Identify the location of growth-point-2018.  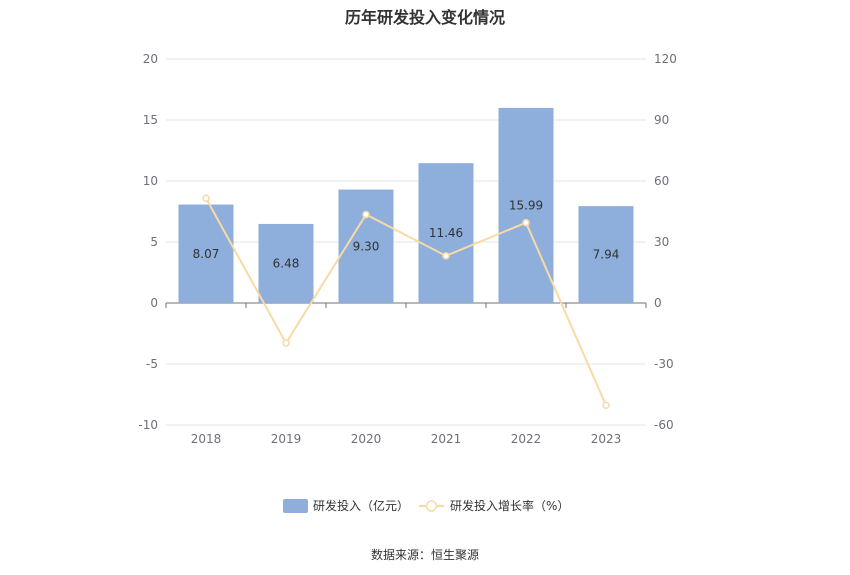
(206, 198).